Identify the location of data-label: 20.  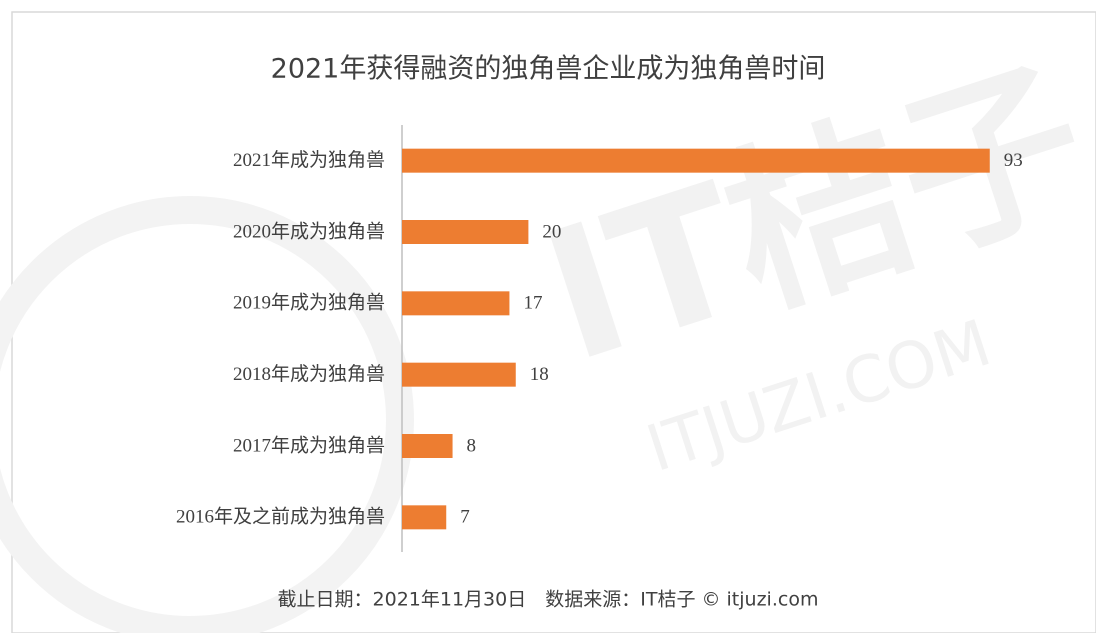
(551, 231).